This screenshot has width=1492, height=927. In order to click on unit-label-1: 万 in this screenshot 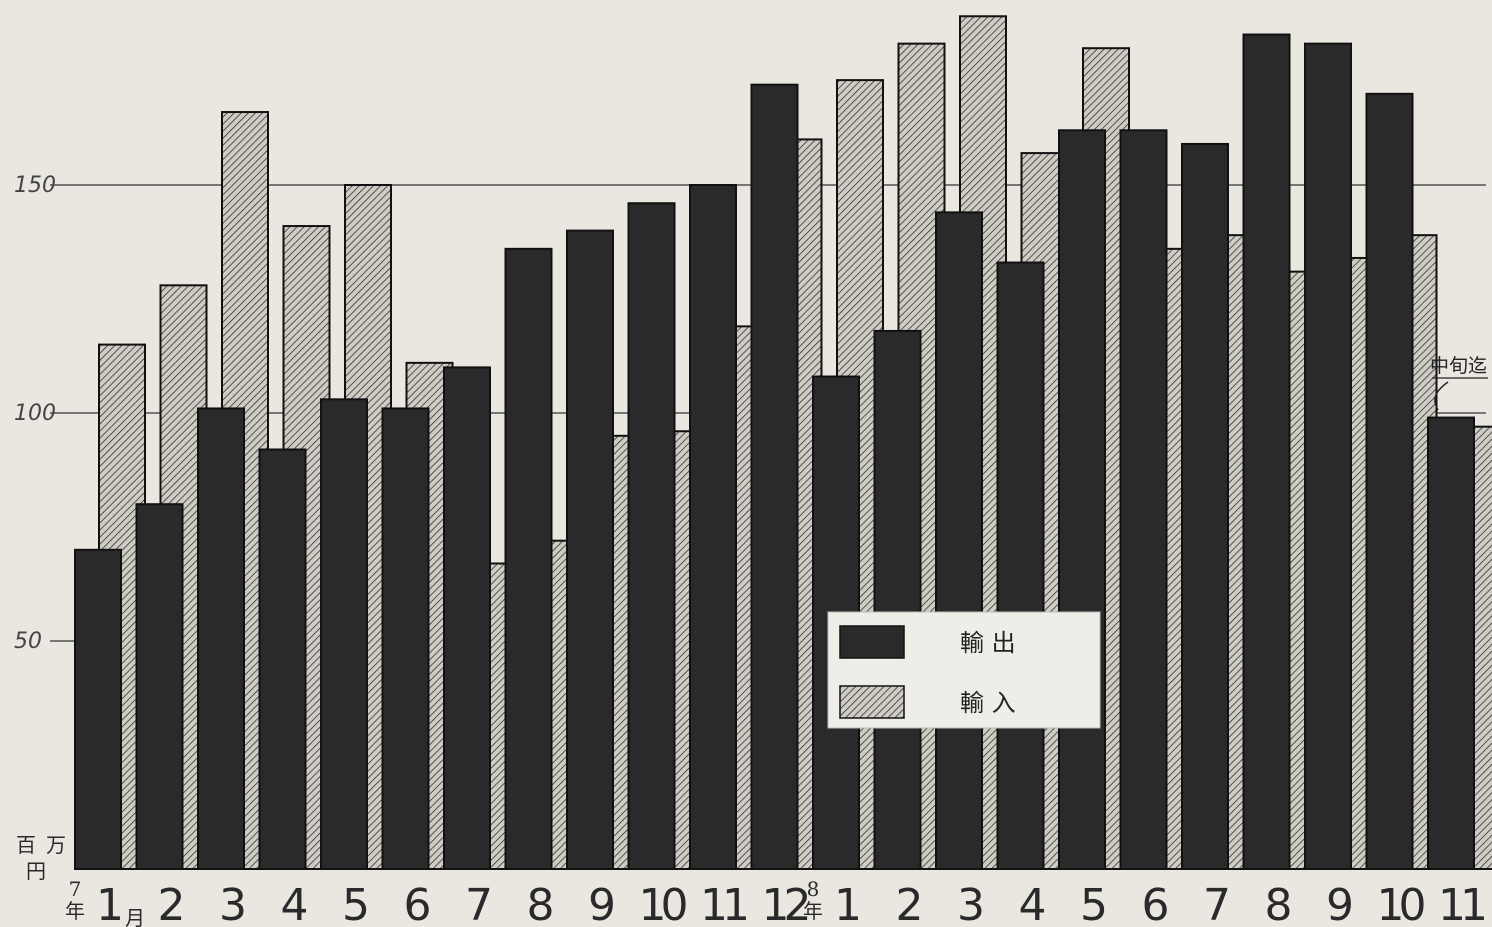, I will do `click(56, 845)`.